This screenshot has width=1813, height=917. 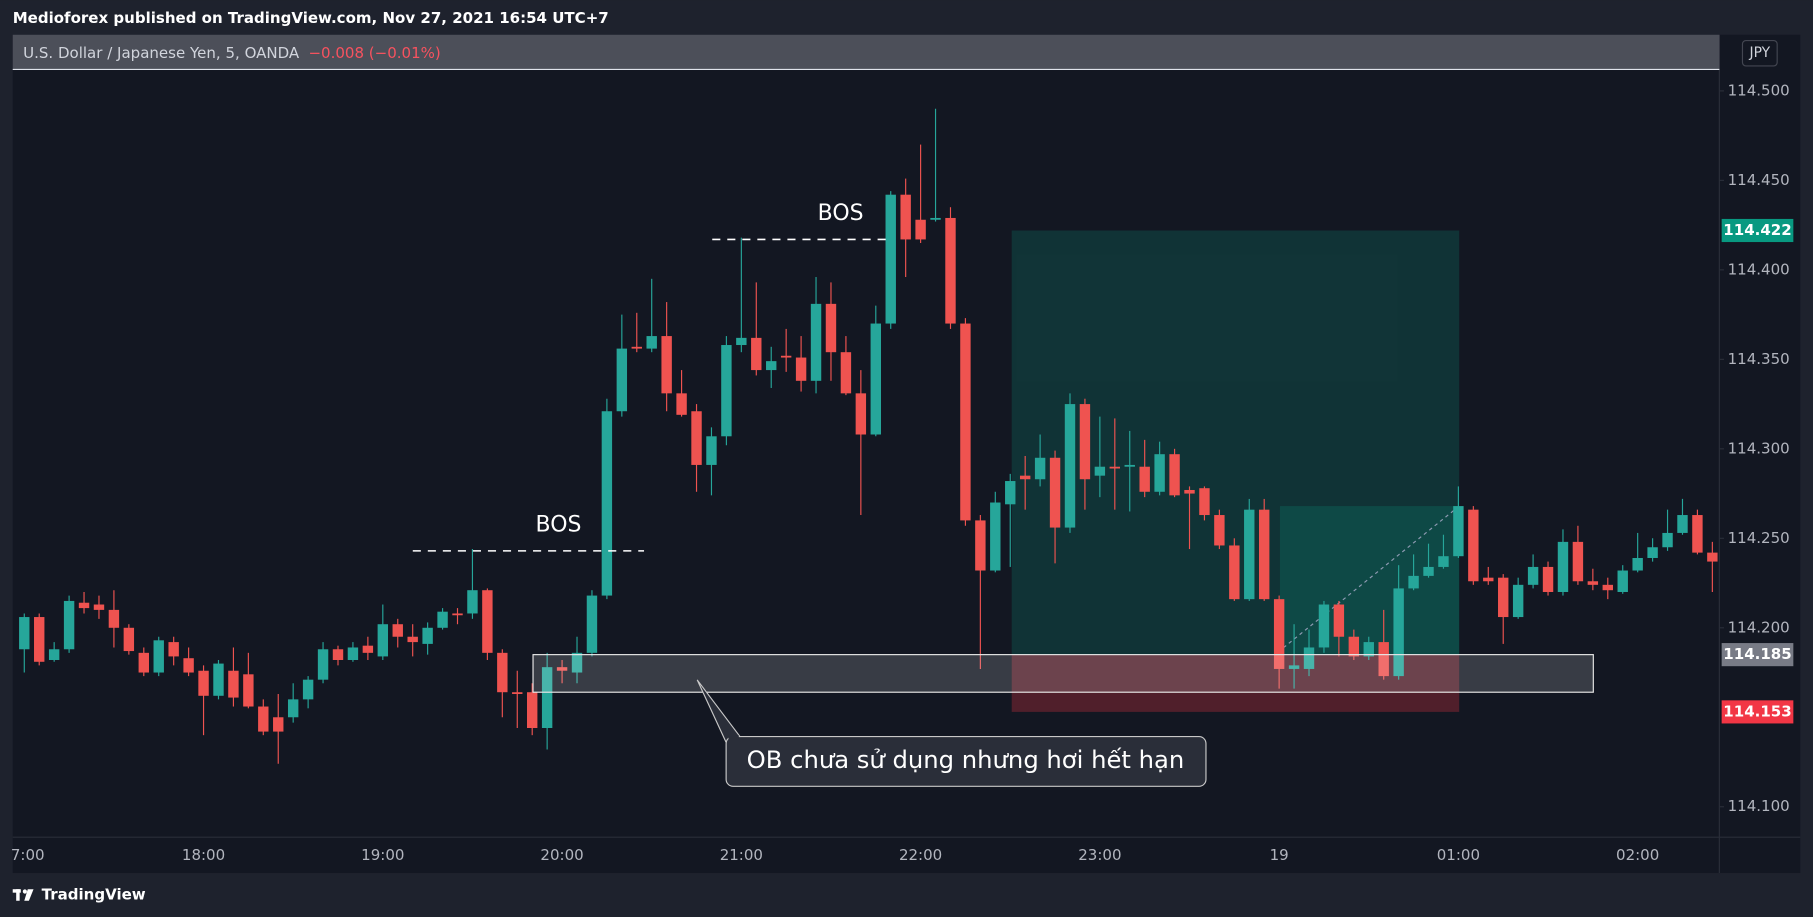 I want to click on ob-zone, so click(x=1063, y=673).